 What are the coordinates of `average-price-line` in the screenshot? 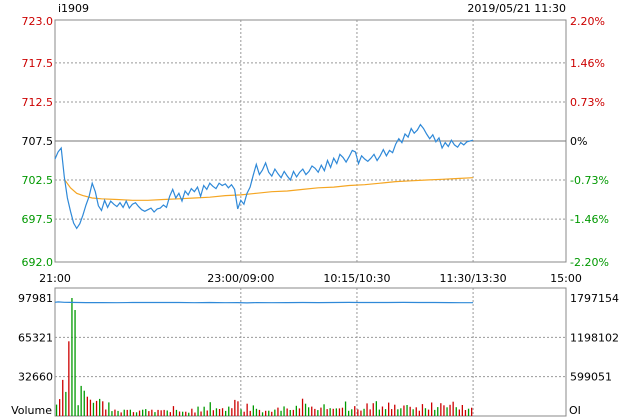 It's located at (268, 189).